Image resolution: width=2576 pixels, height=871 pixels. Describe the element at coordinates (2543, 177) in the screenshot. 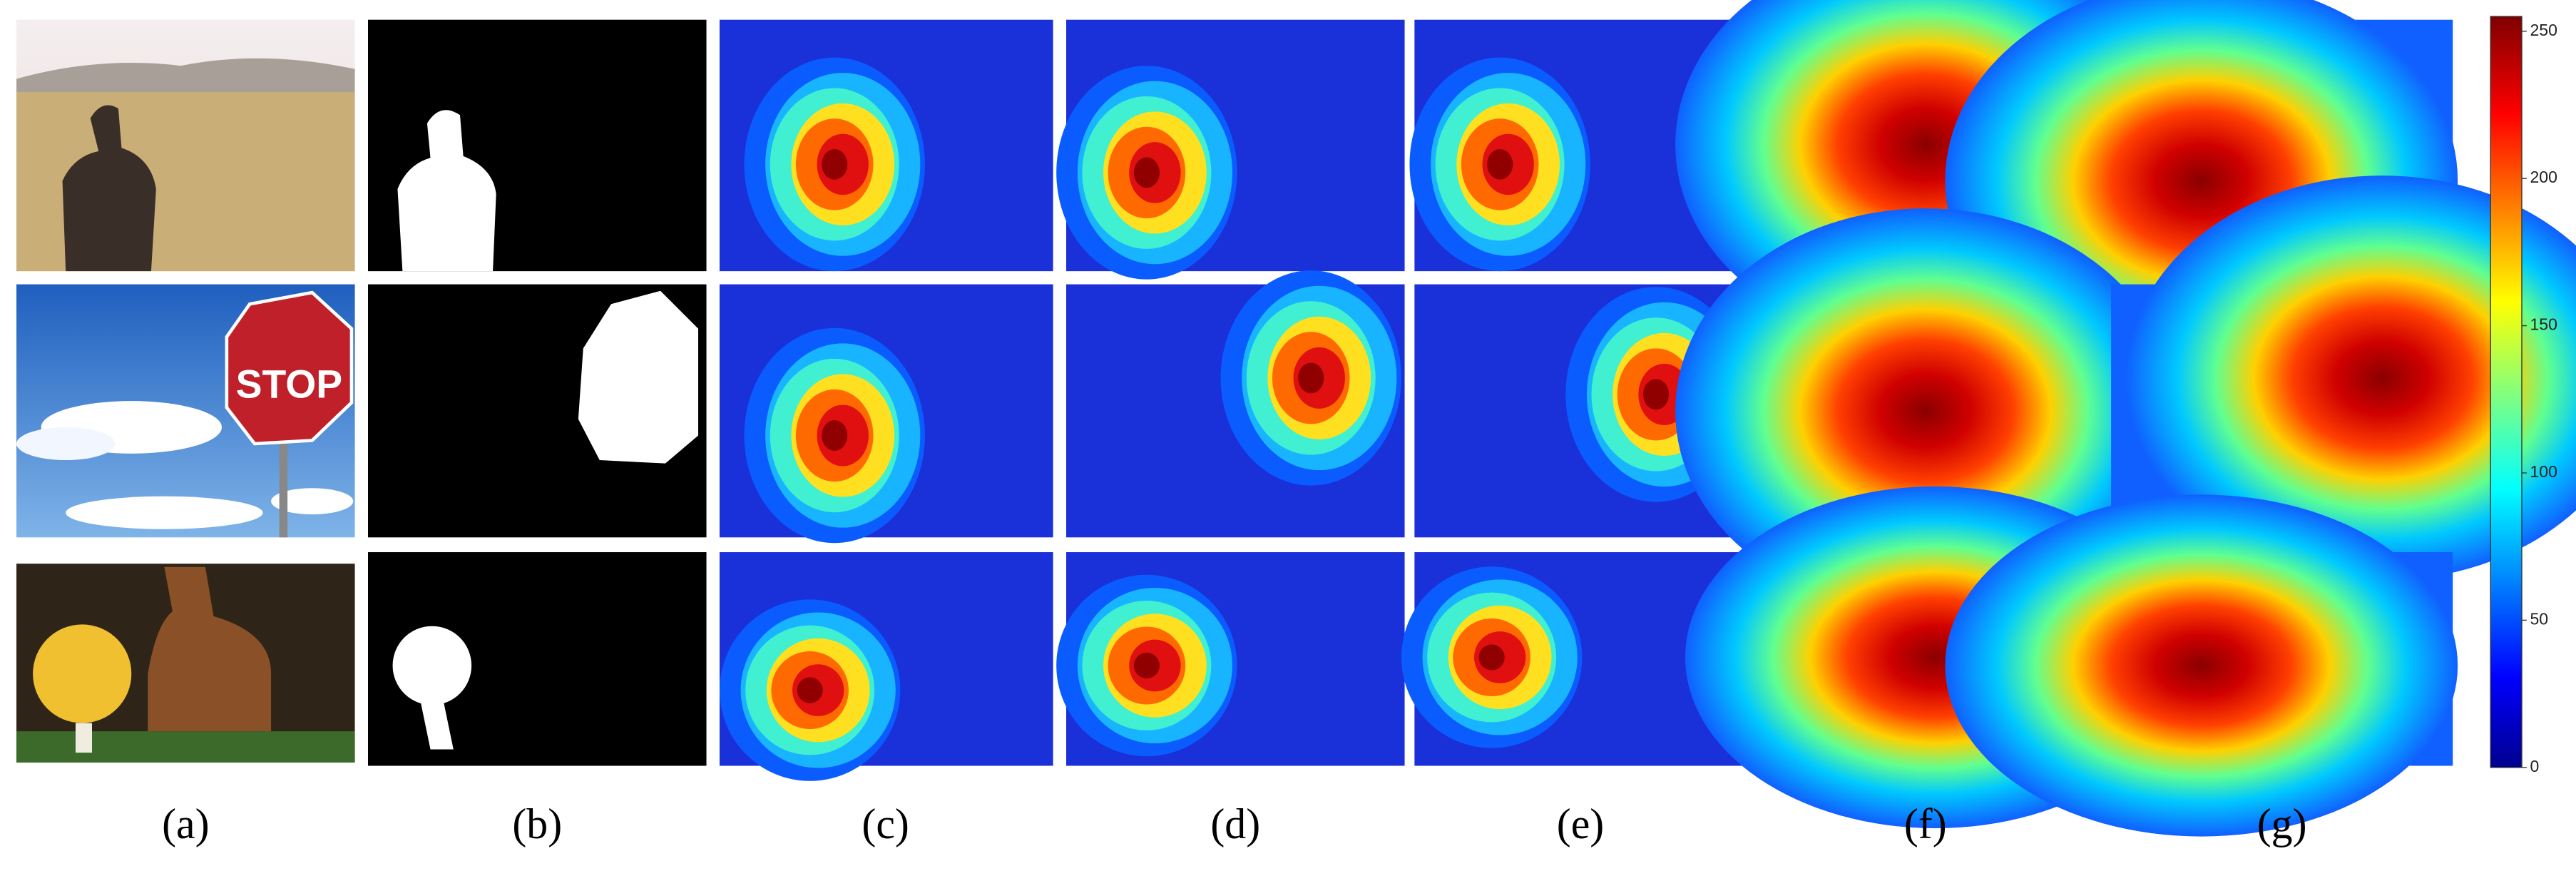

I see `colorbar-tick-label: 200` at that location.